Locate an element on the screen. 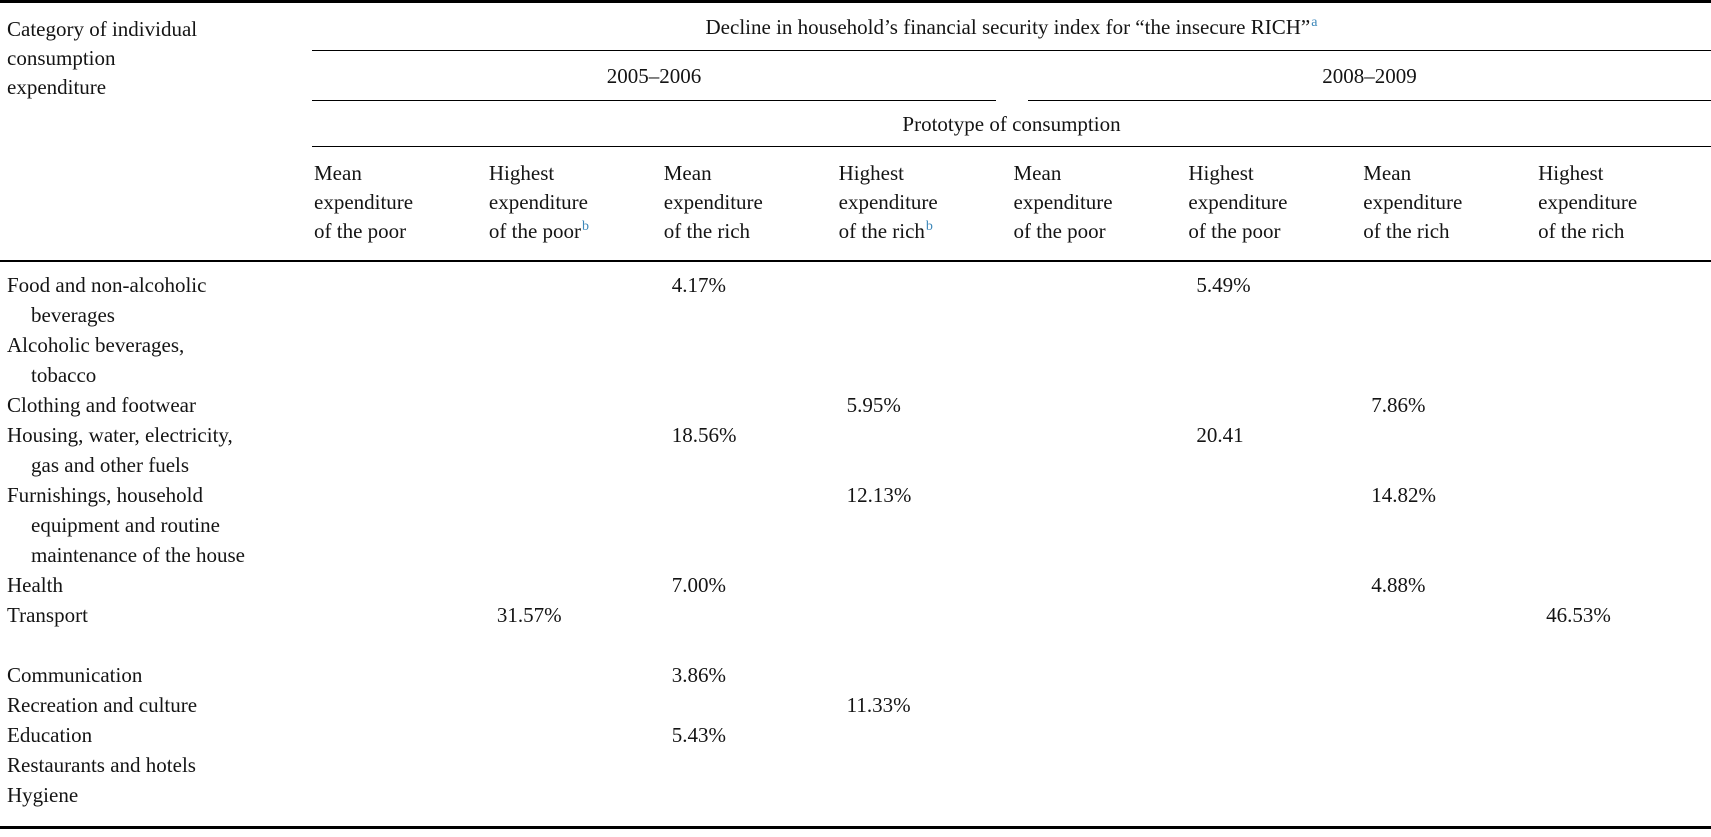  column-header-line: of the rich is located at coordinates (1406, 231).